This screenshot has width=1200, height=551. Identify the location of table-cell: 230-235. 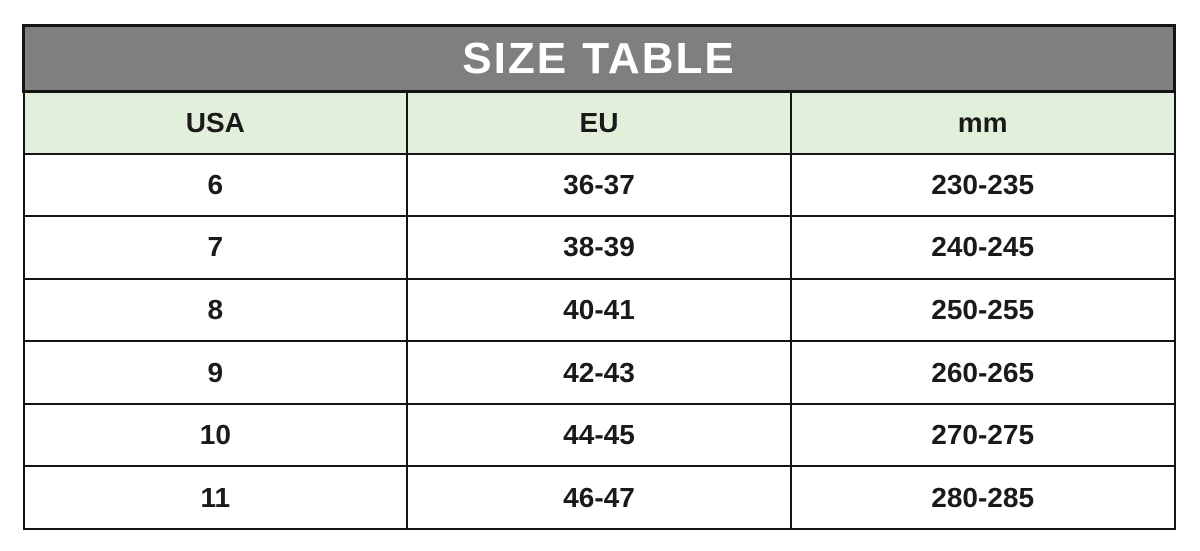
(982, 185).